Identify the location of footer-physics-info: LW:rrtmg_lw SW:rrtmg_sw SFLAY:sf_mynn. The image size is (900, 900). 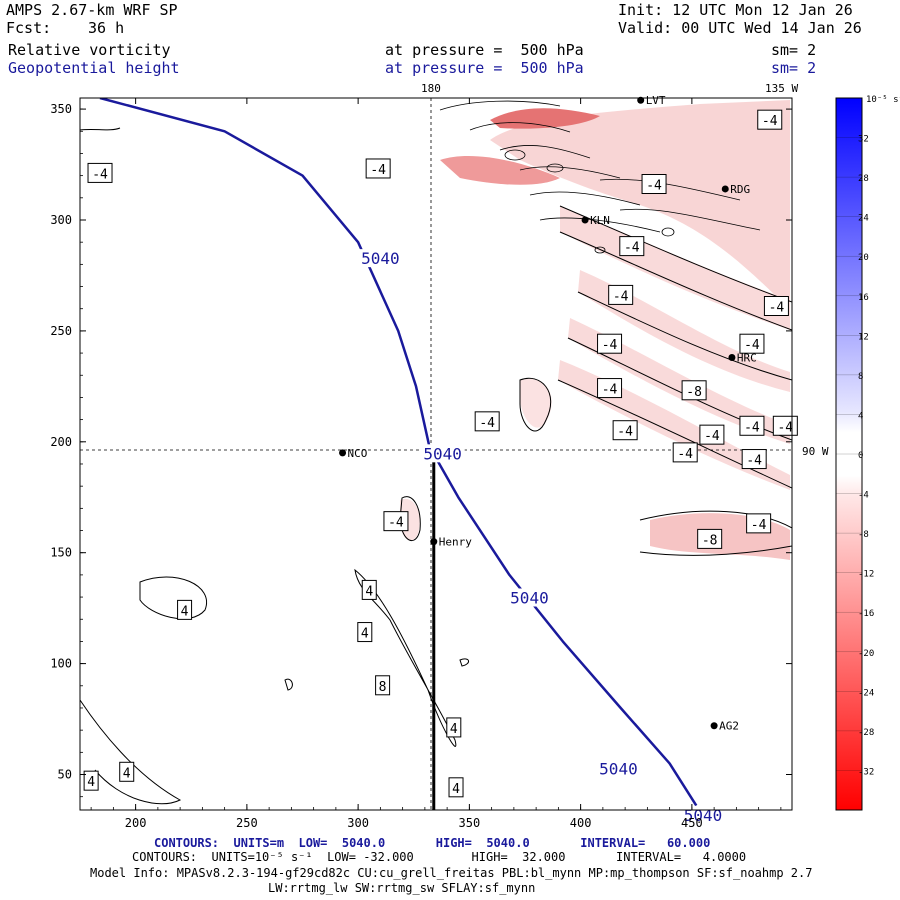
(402, 888).